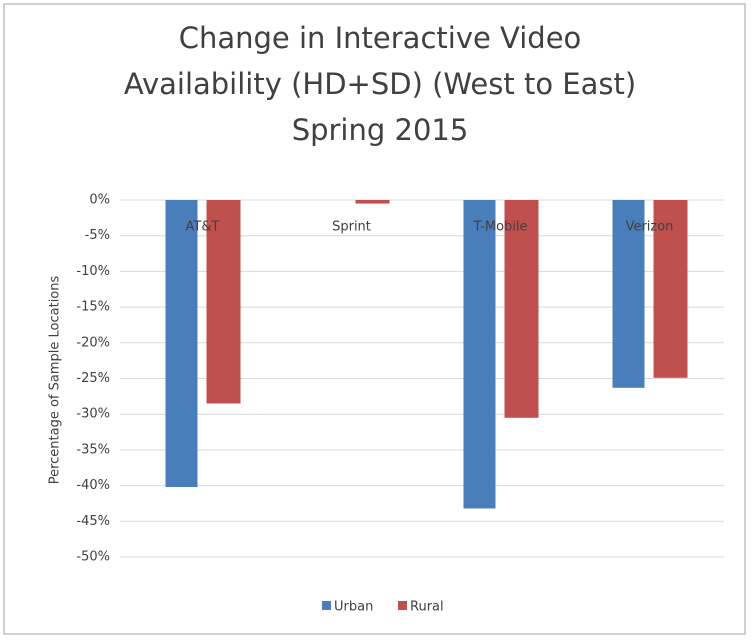  Describe the element at coordinates (351, 227) in the screenshot. I see `category-label: Sprint` at that location.